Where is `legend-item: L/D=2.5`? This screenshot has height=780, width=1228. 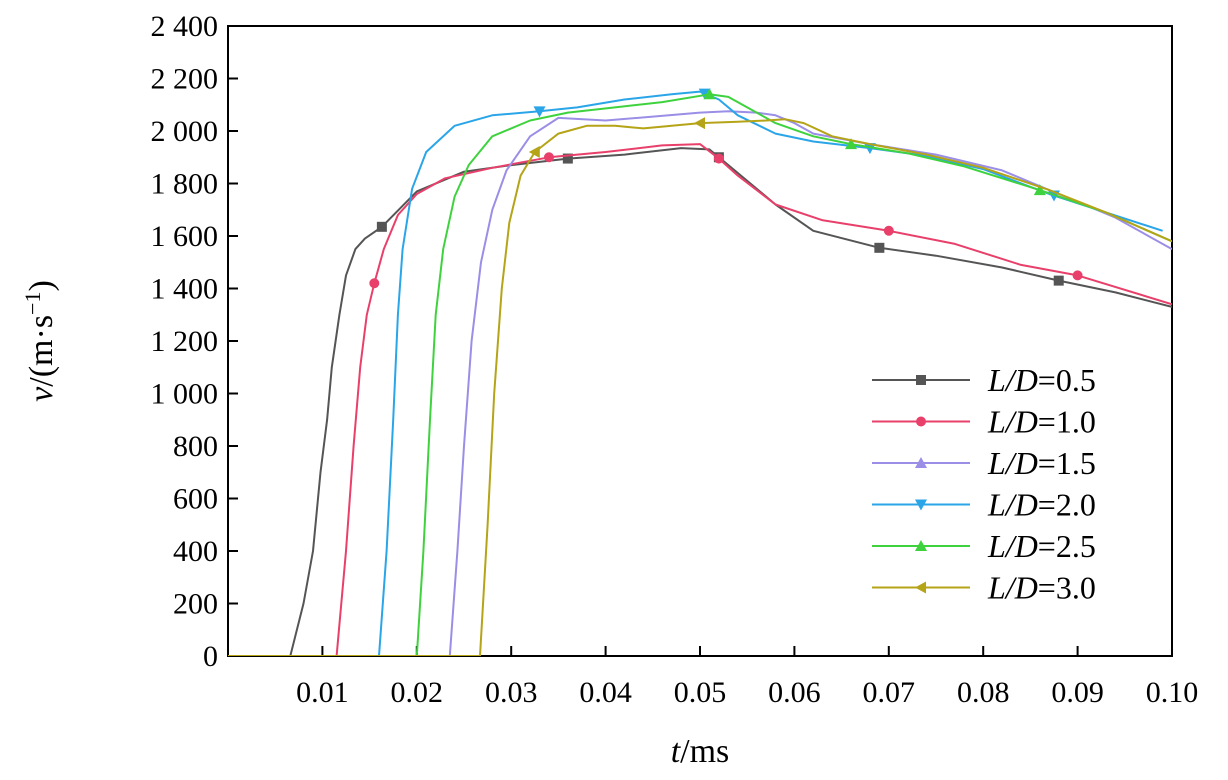
legend-item: L/D=2.5 is located at coordinates (984, 546).